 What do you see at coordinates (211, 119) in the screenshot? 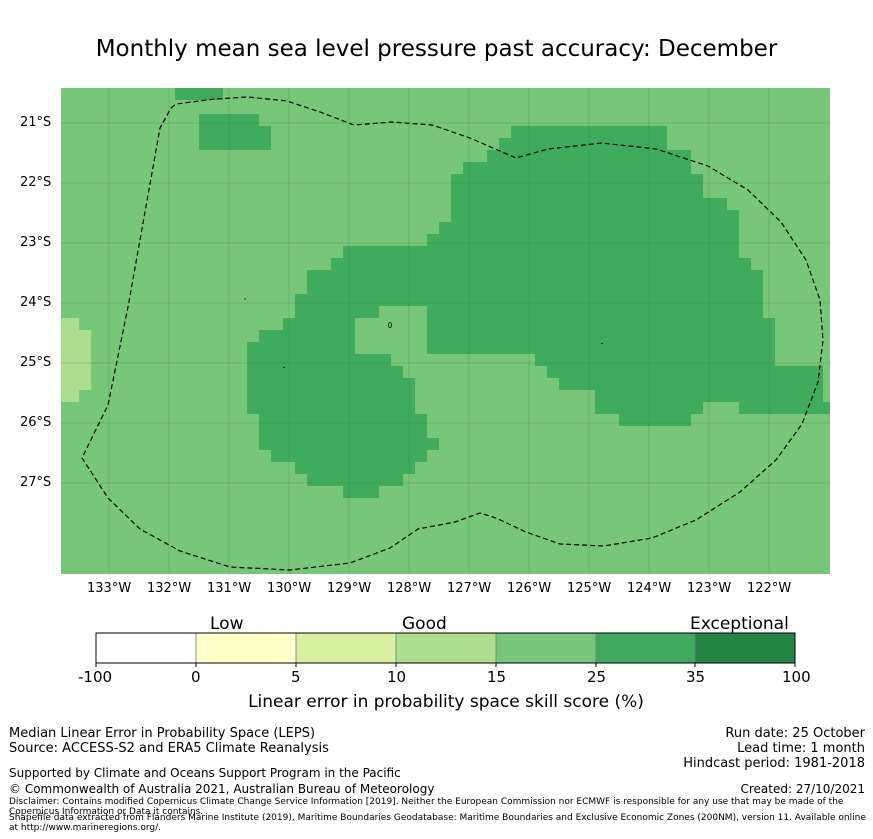
I see `skill-region-25-35-northwest` at bounding box center [211, 119].